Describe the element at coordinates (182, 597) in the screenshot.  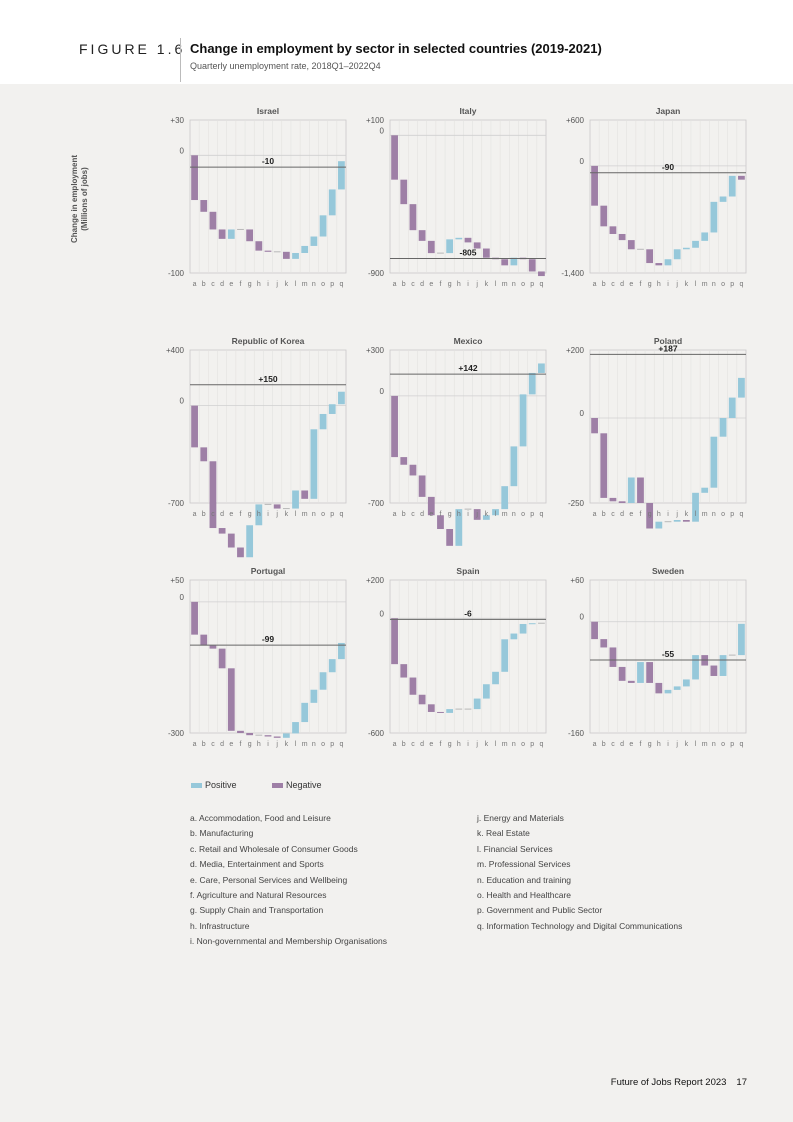
I see `y-tick-label-zero: 0` at that location.